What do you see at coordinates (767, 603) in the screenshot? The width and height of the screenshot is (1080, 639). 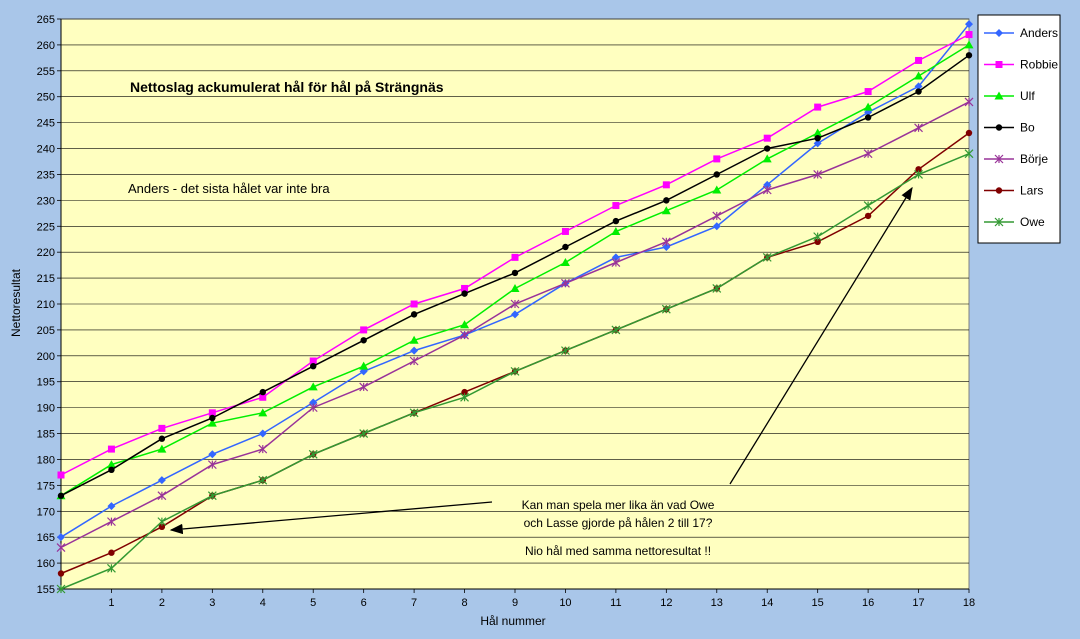 I see `x-tick-label-14: 14` at bounding box center [767, 603].